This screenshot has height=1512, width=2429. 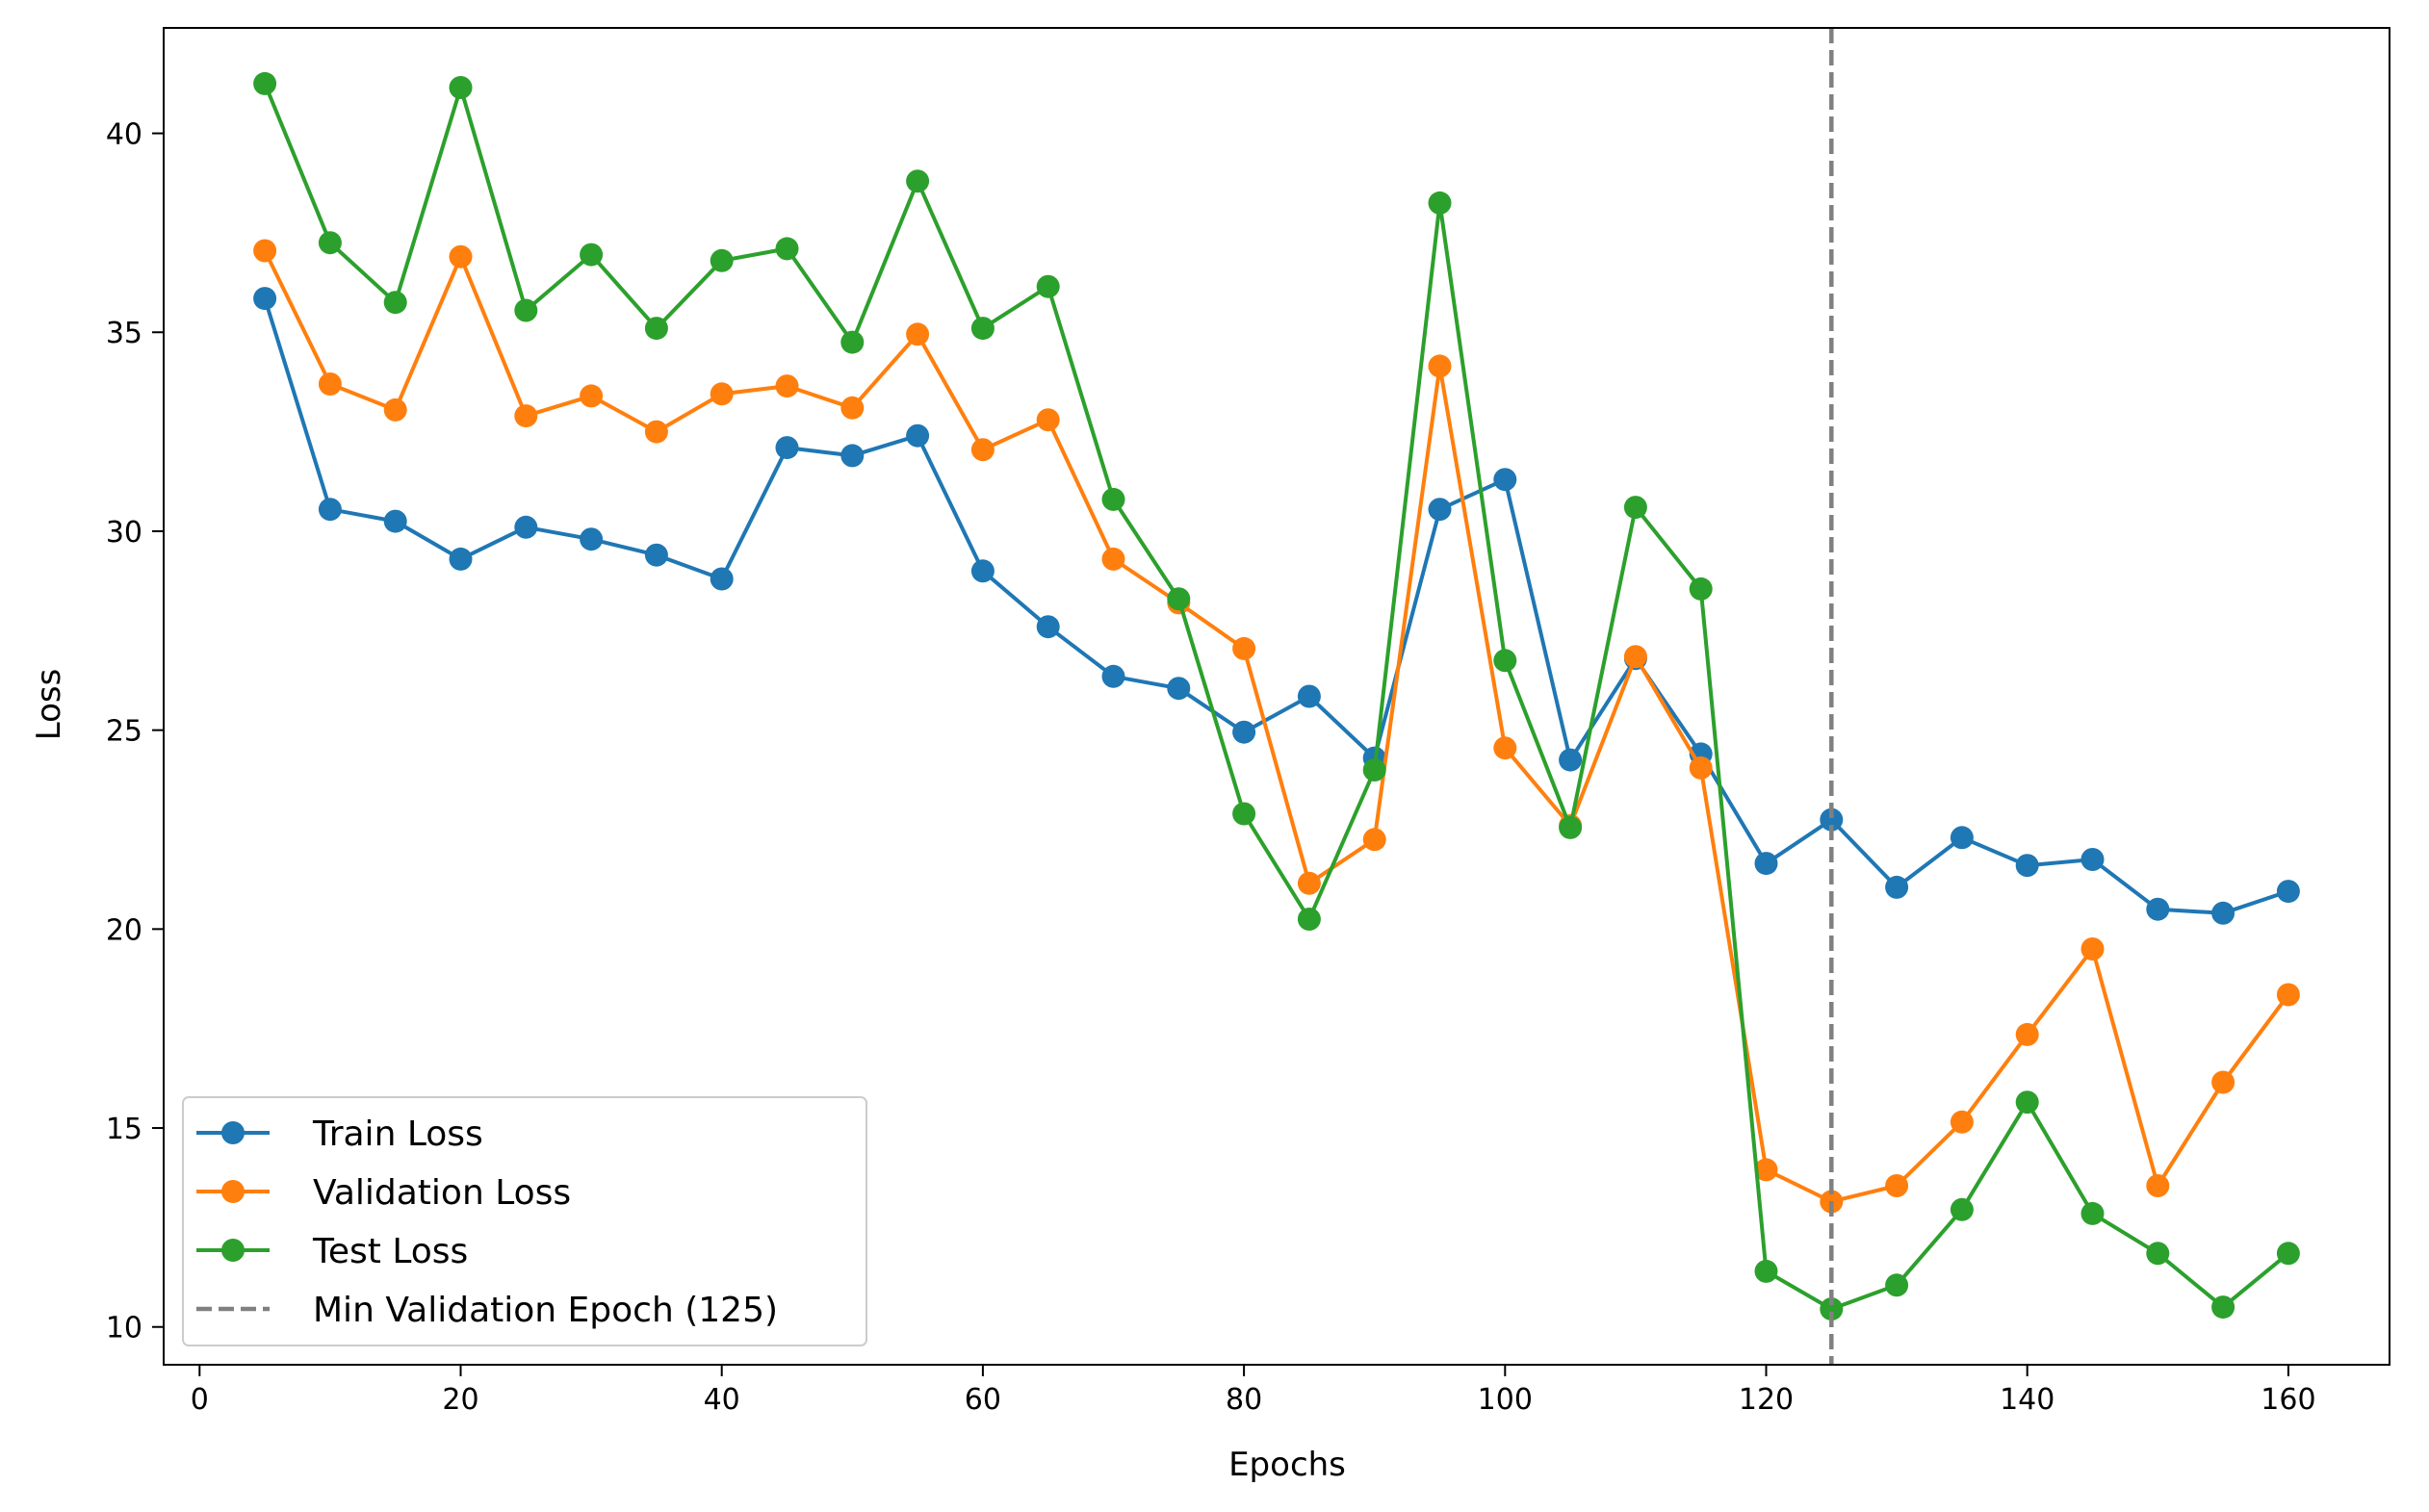 I want to click on x-tick-label: 100, so click(x=1505, y=1400).